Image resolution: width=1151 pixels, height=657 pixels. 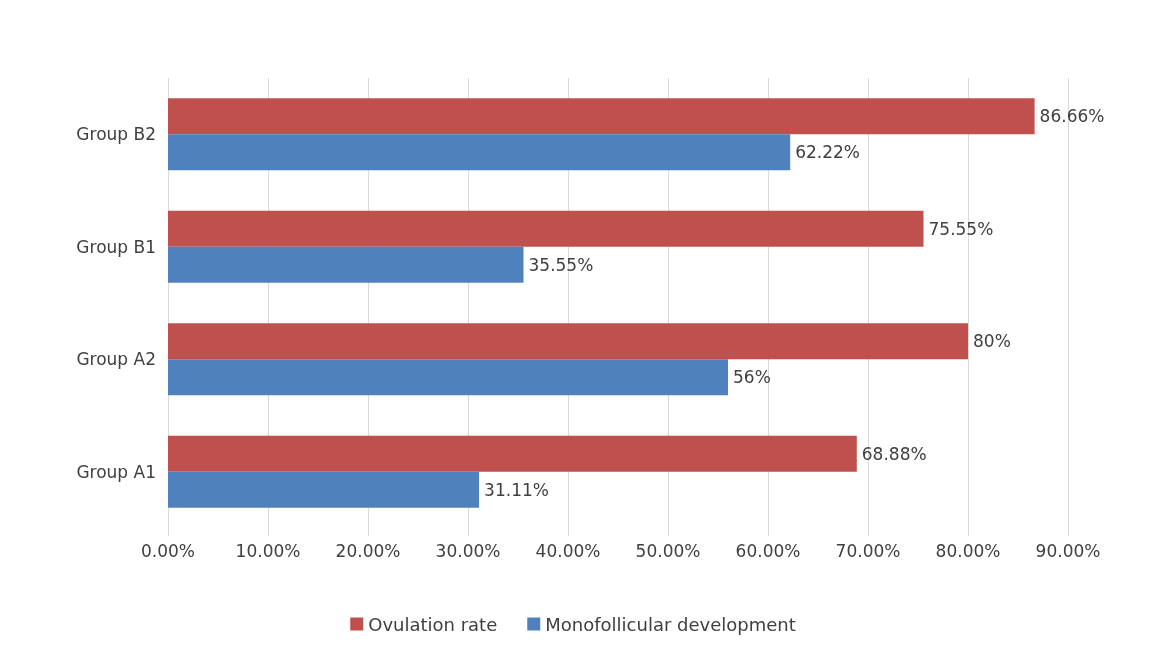 What do you see at coordinates (268, 550) in the screenshot?
I see `x-tick-label: 10.00%` at bounding box center [268, 550].